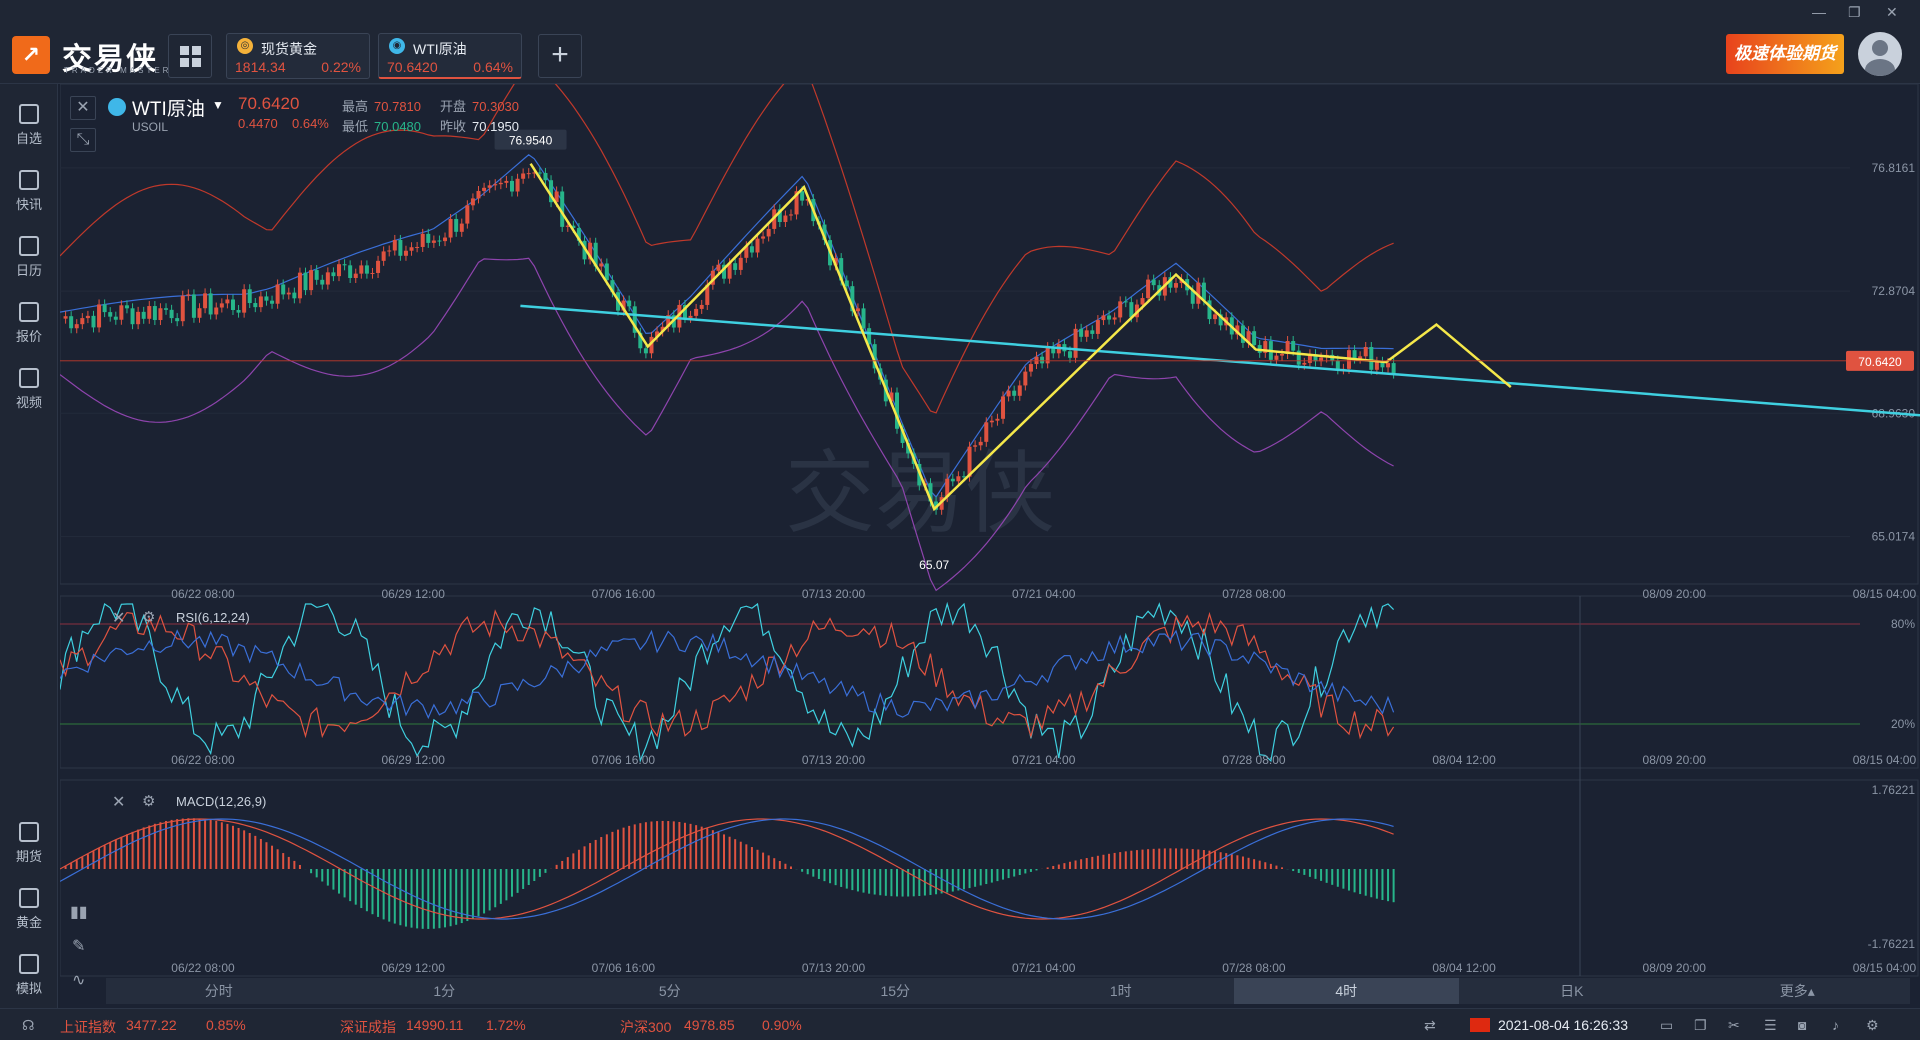 Image resolution: width=1920 pixels, height=1040 pixels. What do you see at coordinates (29, 258) in the screenshot?
I see `sidebar-item-calendar: 日历` at bounding box center [29, 258].